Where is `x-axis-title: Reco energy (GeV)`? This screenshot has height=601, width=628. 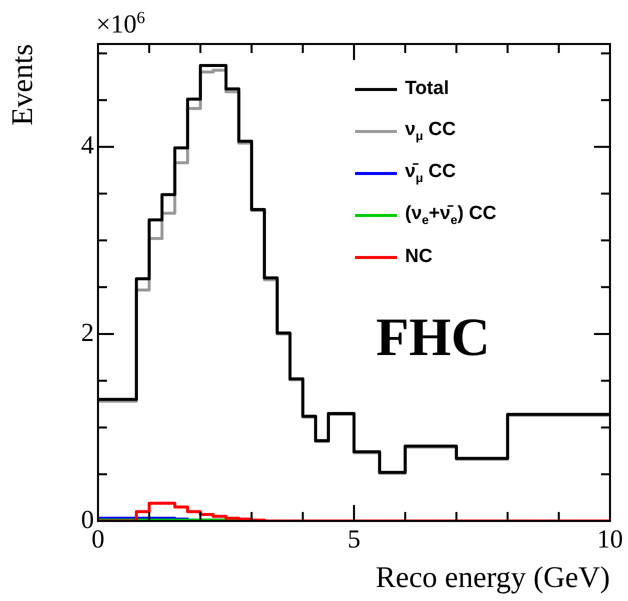 x-axis-title: Reco energy (GeV) is located at coordinates (493, 577).